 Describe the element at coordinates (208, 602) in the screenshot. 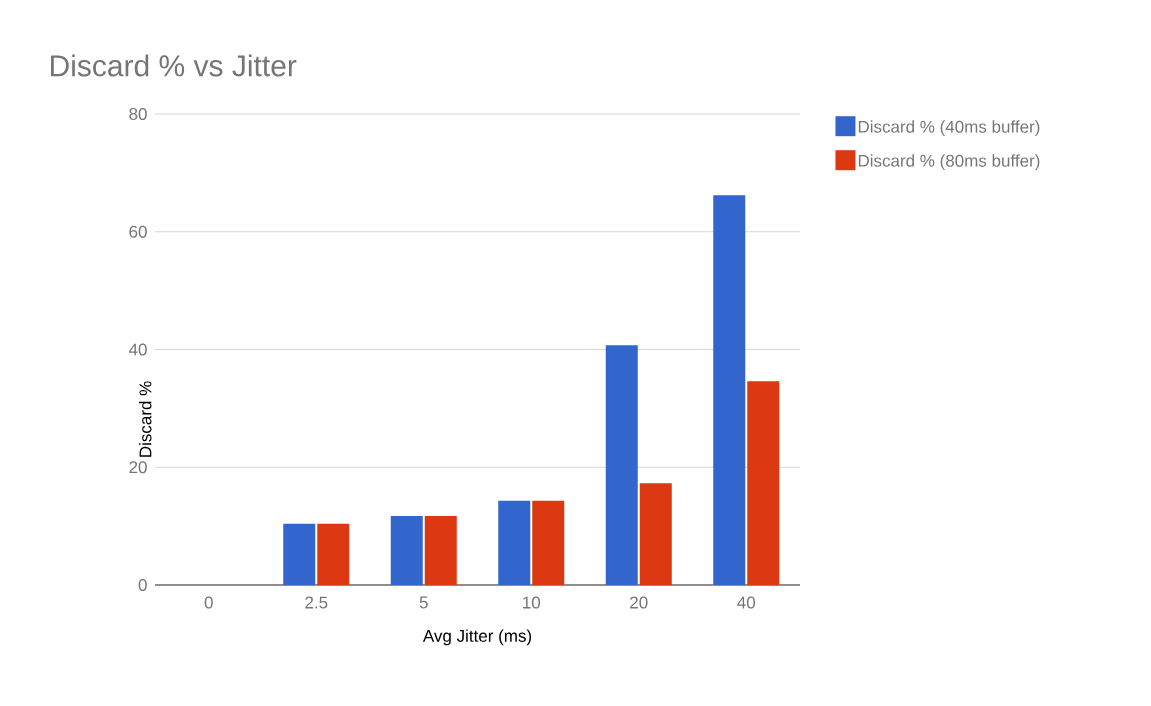

I see `x-tick-label: 0` at that location.